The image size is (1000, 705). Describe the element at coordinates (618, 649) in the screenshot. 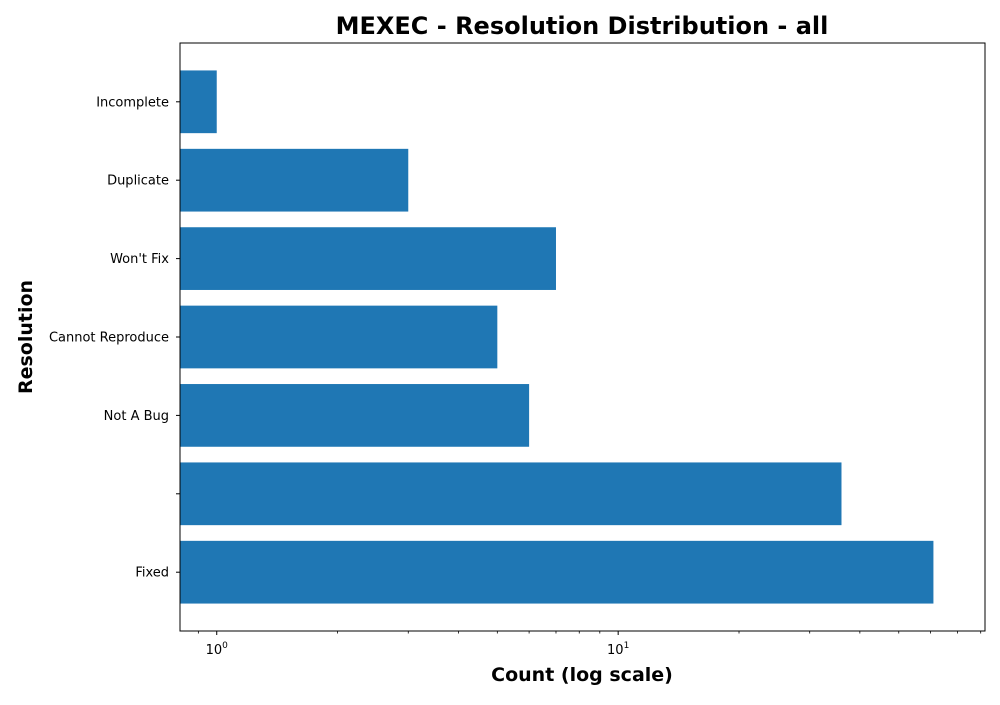

I see `x-tick-label: 10¹` at that location.